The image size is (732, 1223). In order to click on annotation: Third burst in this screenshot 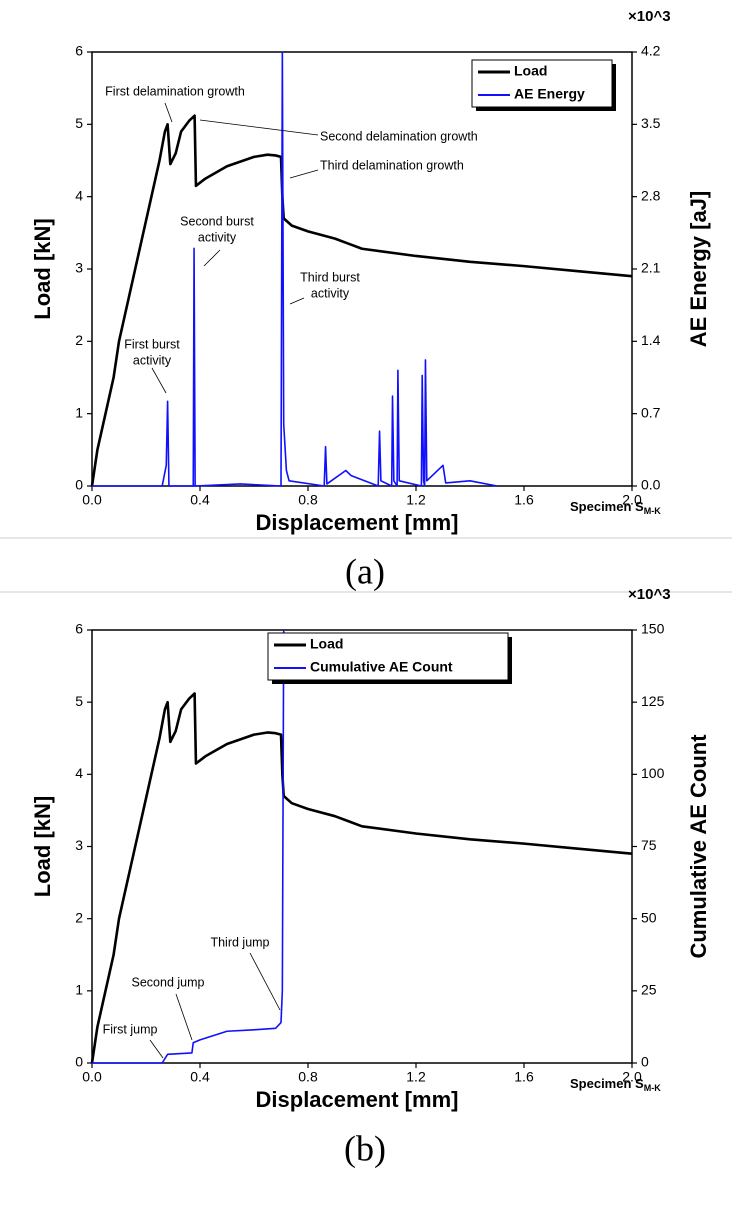, I will do `click(330, 277)`.